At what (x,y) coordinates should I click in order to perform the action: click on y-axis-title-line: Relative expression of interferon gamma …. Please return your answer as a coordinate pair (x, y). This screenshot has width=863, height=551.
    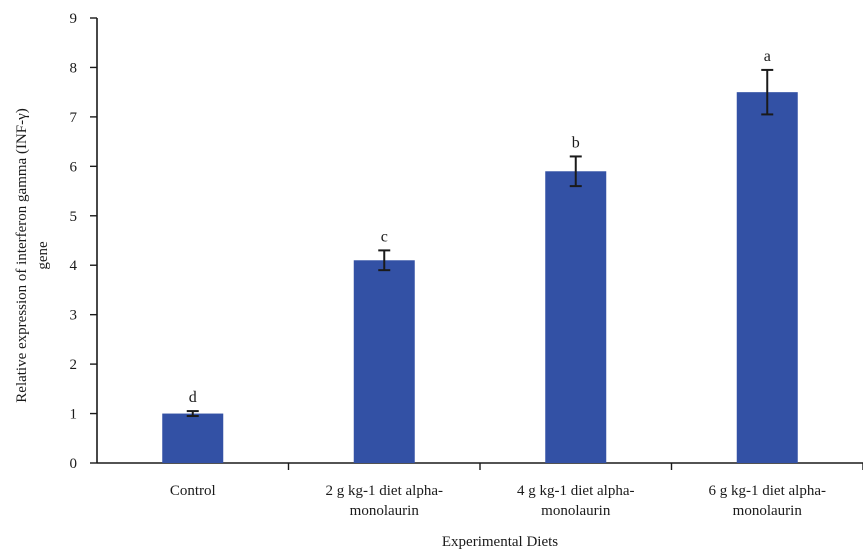
    Looking at the image, I should click on (22, 255).